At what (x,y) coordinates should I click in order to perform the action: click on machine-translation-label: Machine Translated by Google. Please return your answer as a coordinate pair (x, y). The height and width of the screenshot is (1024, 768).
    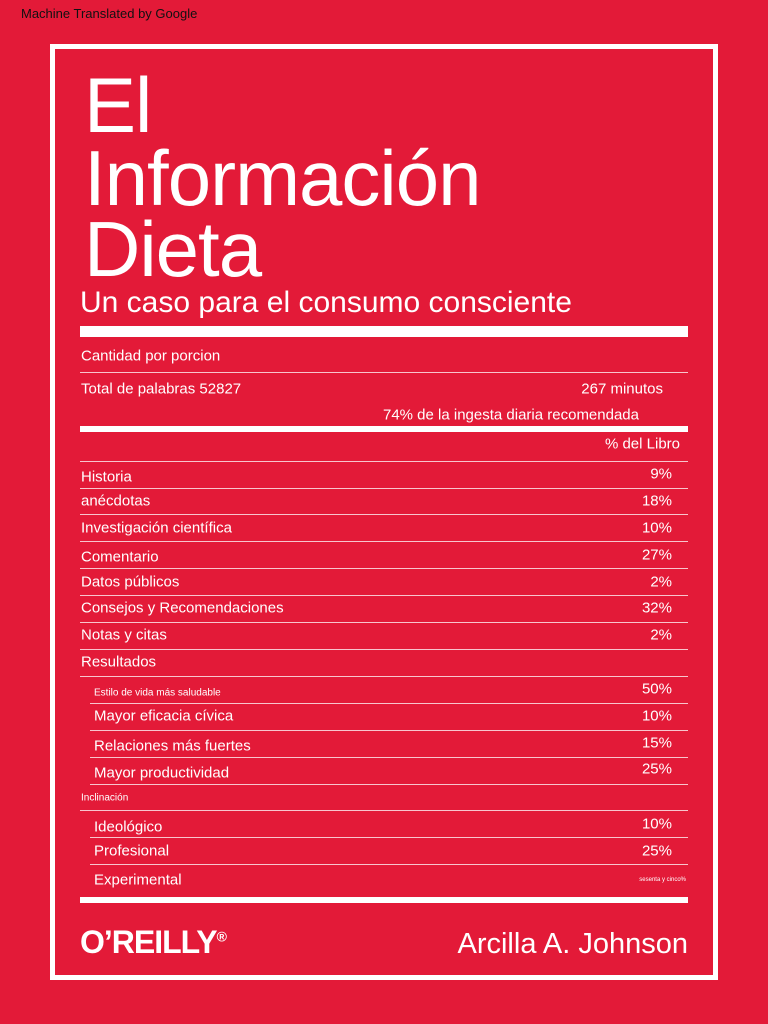
    Looking at the image, I should click on (109, 13).